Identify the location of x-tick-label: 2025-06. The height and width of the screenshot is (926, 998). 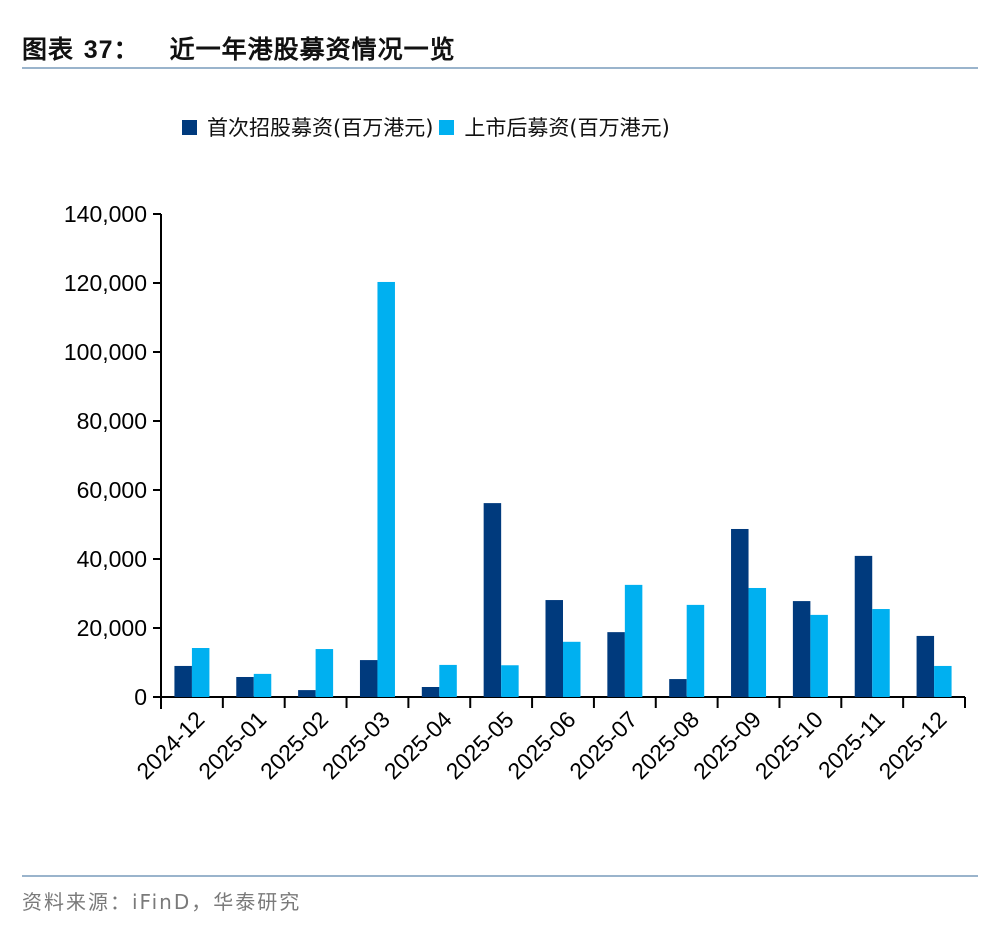
(541, 745).